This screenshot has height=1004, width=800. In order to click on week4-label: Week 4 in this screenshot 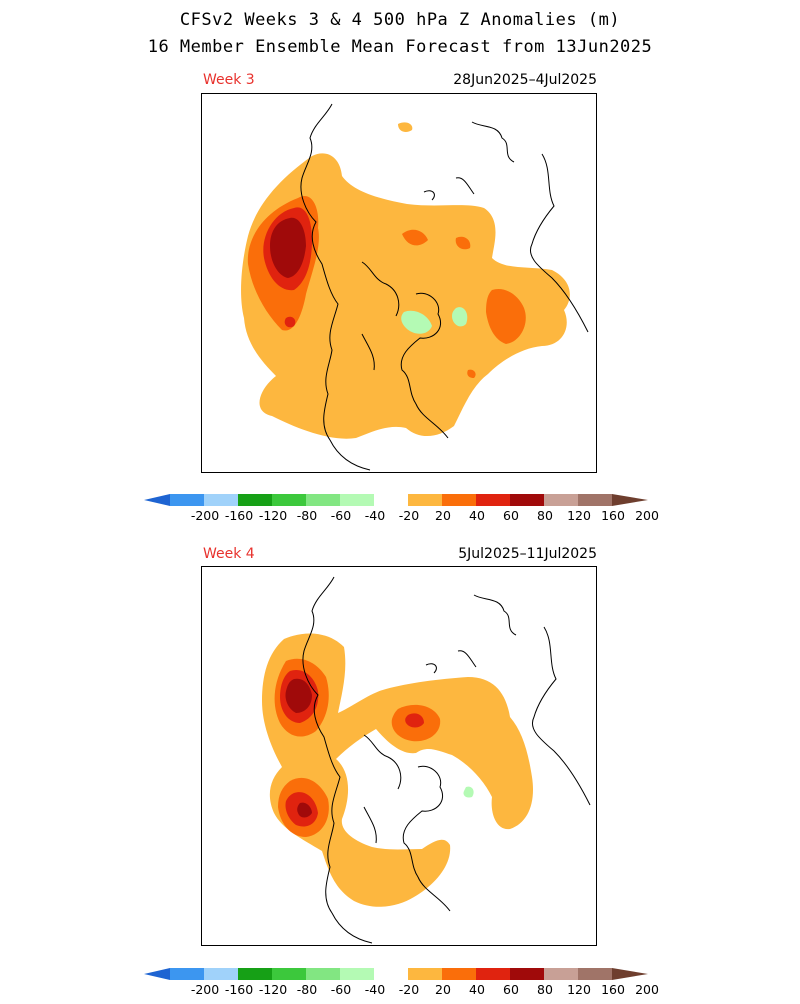, I will do `click(229, 554)`.